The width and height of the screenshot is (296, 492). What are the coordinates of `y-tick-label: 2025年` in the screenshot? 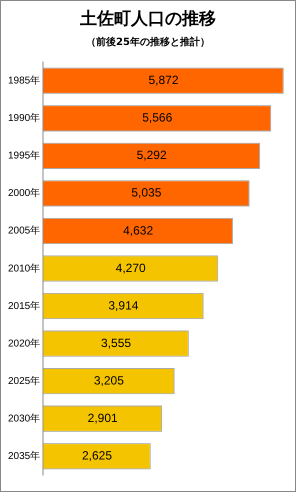 It's located at (24, 380).